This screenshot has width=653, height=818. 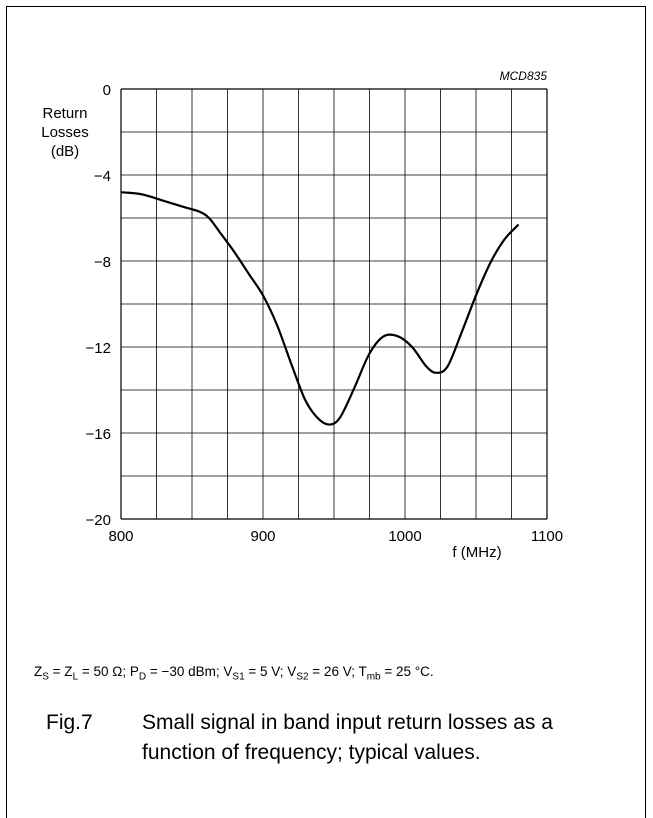 I want to click on y-tick-label: −8, so click(x=102, y=262).